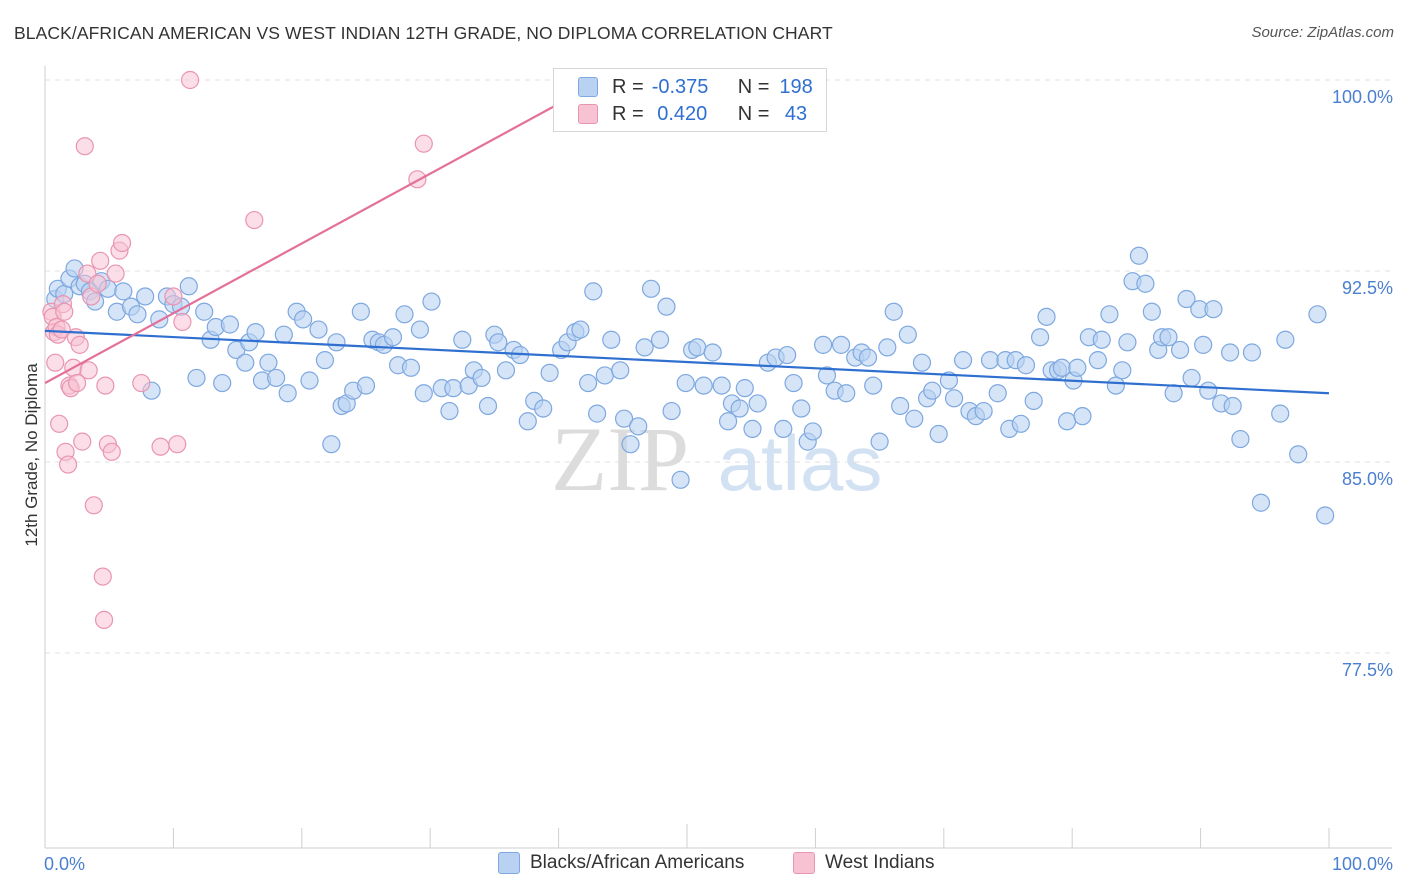  What do you see at coordinates (1322, 32) in the screenshot?
I see `chart-source: Source: ZipAtlas.com` at bounding box center [1322, 32].